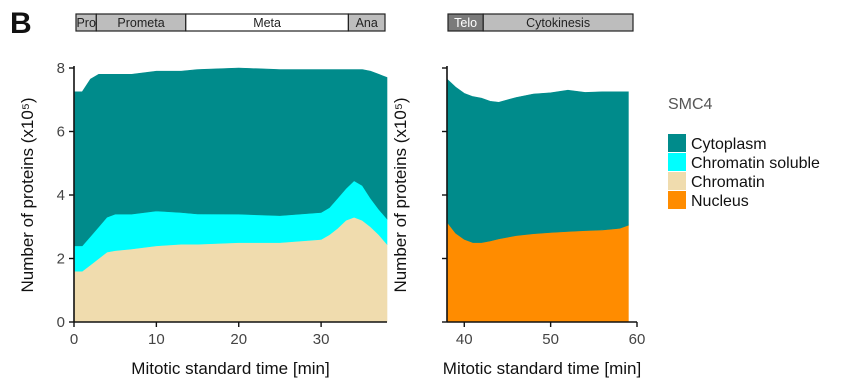  What do you see at coordinates (729, 144) in the screenshot?
I see `legend-label-cytoplasm: Cytoplasm` at bounding box center [729, 144].